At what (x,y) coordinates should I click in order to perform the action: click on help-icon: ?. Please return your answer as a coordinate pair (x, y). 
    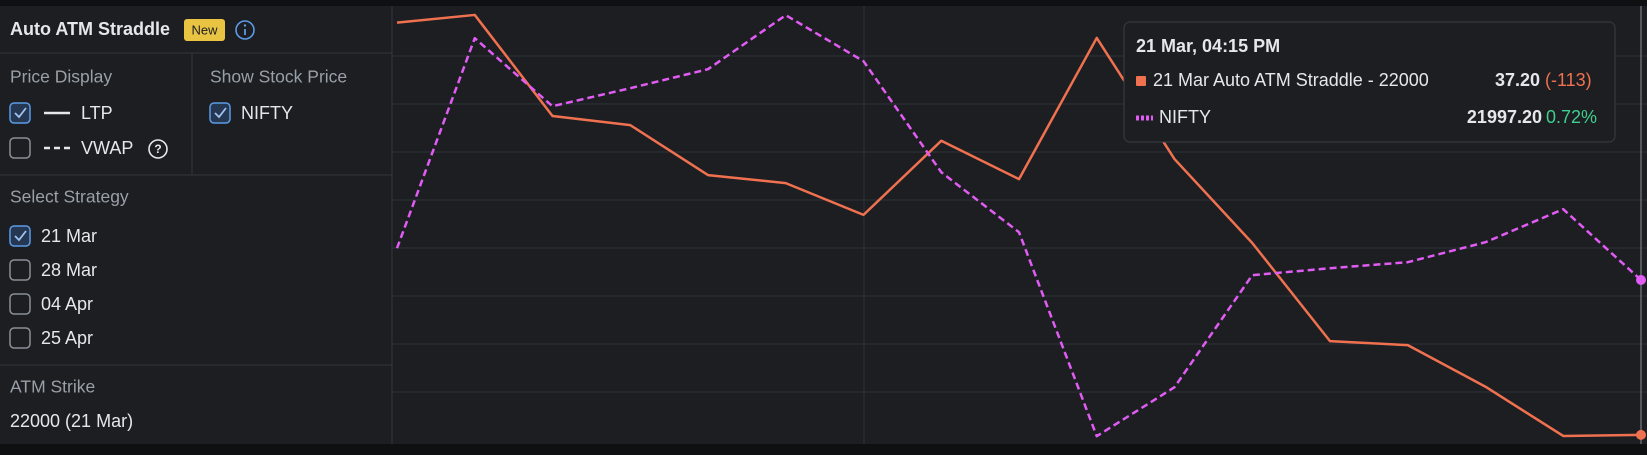
    Looking at the image, I should click on (158, 149).